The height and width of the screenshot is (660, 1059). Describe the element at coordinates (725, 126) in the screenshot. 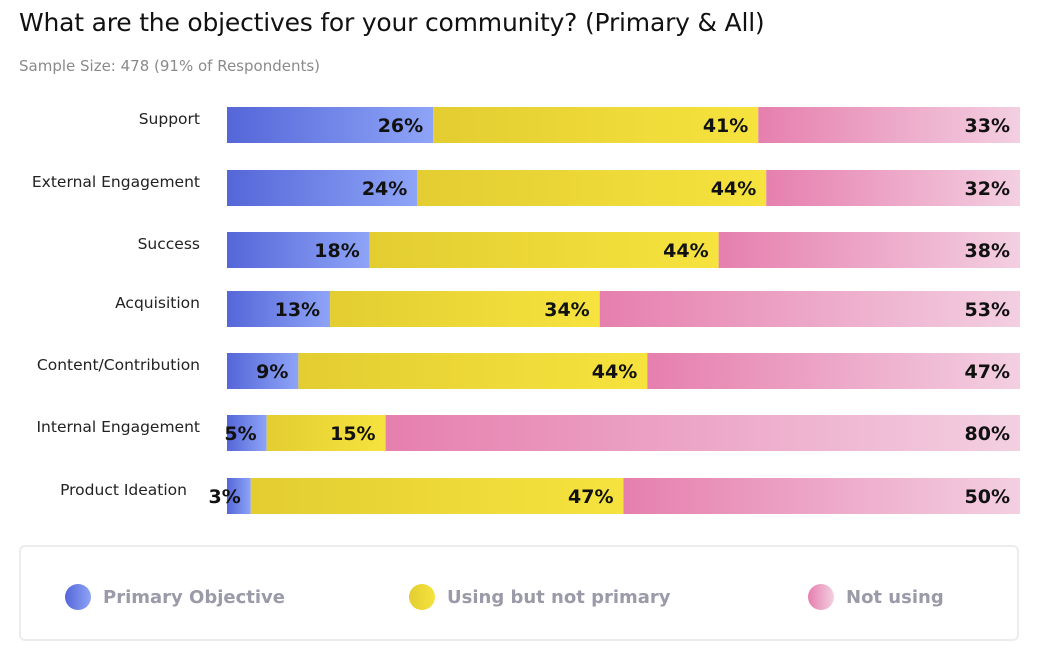

I see `data-label-using-but-not-primary-support: 41%` at that location.